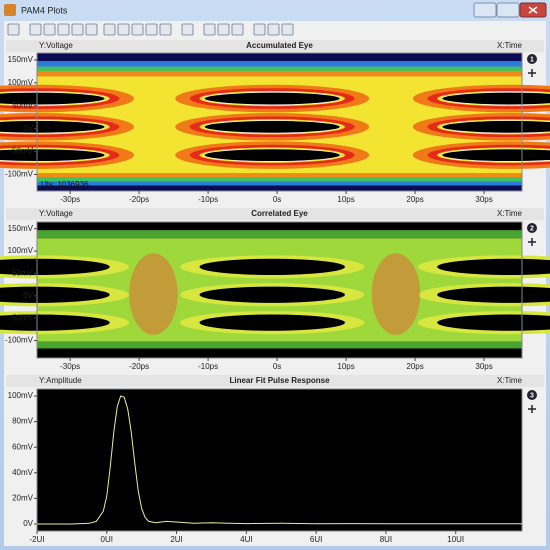 This screenshot has width=550, height=550. What do you see at coordinates (60, 380) in the screenshot?
I see `y-axis-label: Y:Amplitude` at bounding box center [60, 380].